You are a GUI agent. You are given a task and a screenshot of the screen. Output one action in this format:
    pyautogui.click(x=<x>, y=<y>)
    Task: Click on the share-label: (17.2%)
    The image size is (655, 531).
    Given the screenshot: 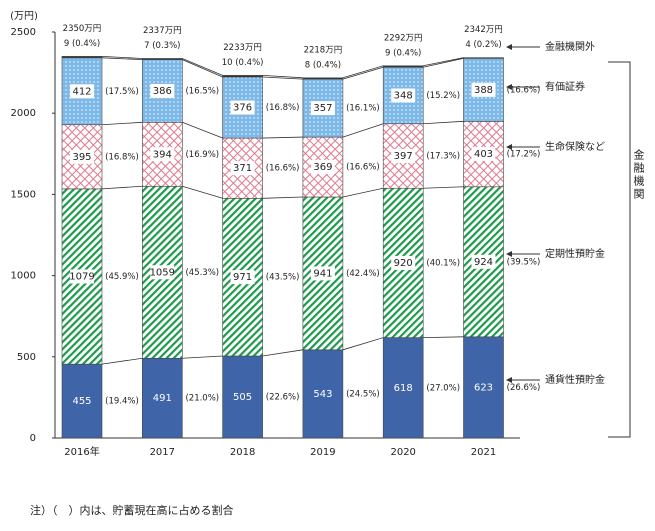 What is the action you would take?
    pyautogui.click(x=524, y=155)
    